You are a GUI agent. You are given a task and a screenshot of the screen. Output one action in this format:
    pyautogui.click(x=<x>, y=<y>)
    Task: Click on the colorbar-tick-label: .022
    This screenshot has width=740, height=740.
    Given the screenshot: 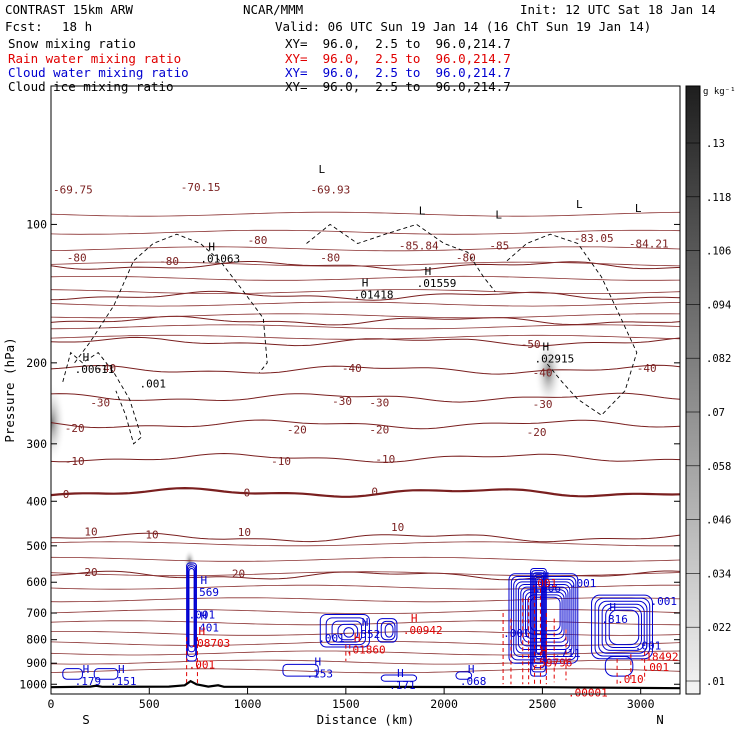 What is the action you would take?
    pyautogui.click(x=718, y=628)
    